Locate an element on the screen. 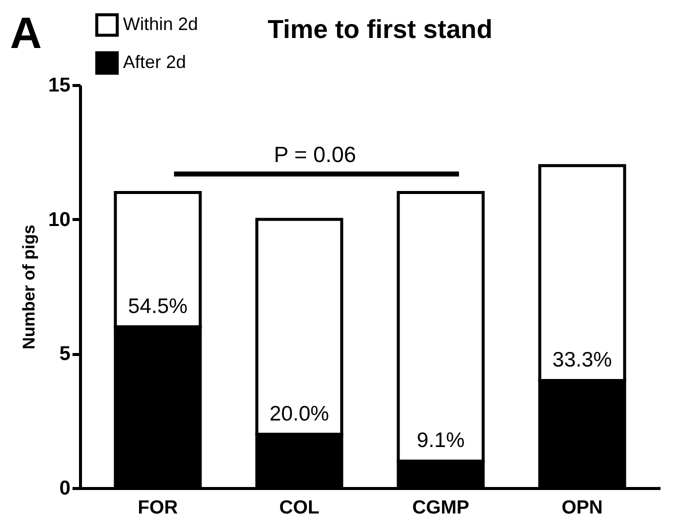 The width and height of the screenshot is (686, 531). y-axis-title: Number of pigs is located at coordinates (28, 287).